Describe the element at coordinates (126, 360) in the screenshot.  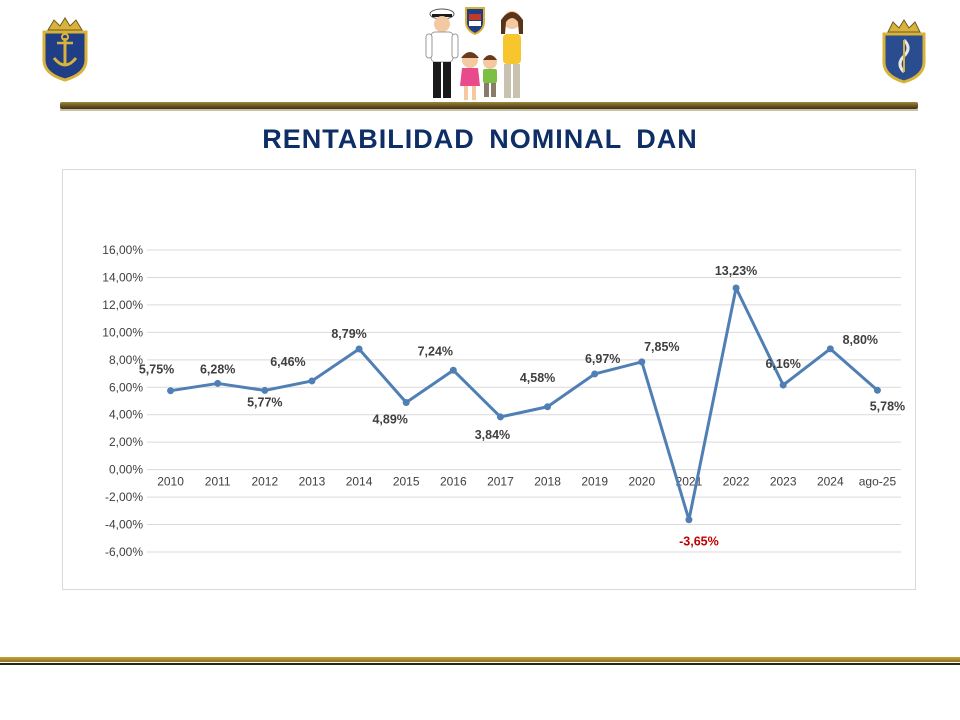
I see `y-tick-label: 8,00%` at that location.